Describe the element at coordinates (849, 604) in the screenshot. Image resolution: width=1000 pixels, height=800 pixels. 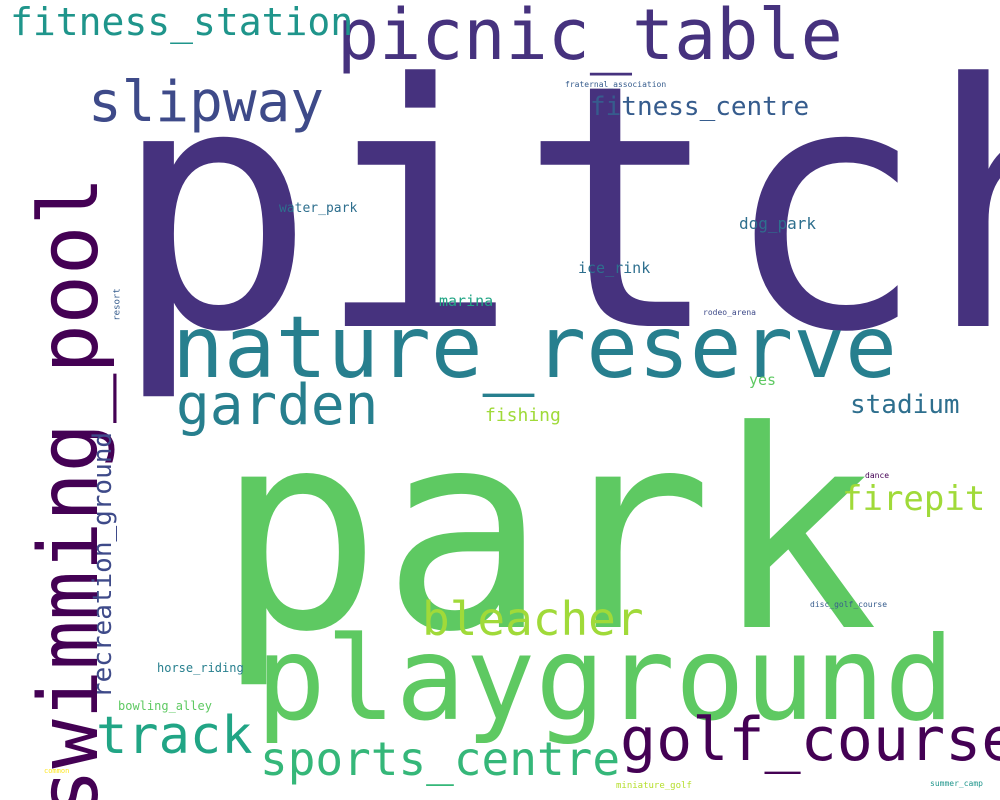
I see `word-disc-golf-course: disc_golf_course` at that location.